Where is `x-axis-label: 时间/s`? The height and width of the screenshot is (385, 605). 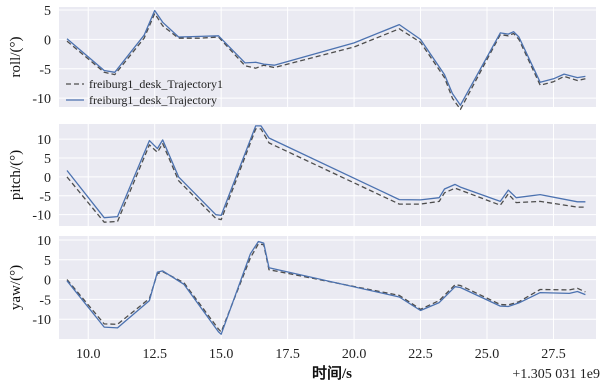 x-axis-label: 时间/s is located at coordinates (332, 373).